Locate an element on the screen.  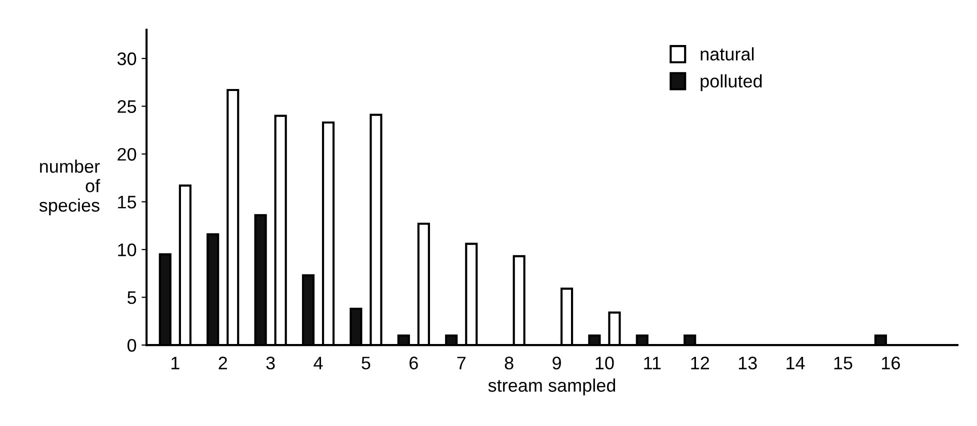
x-tick-label: 9 is located at coordinates (556, 363).